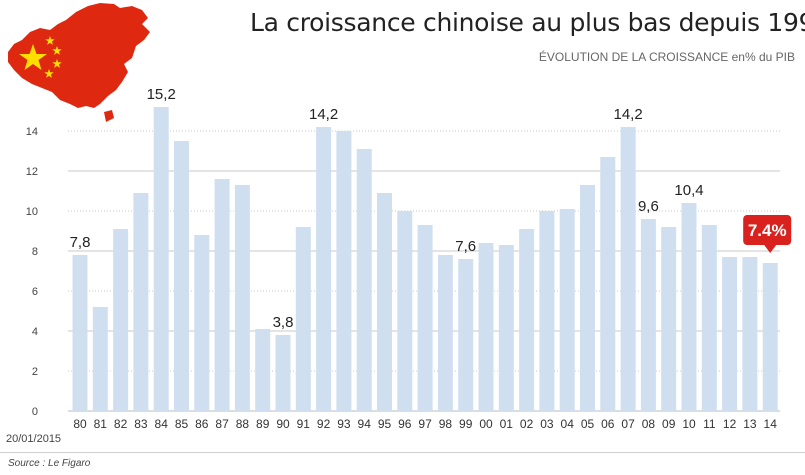 The image size is (805, 475). I want to click on x-tick-label: 12, so click(730, 424).